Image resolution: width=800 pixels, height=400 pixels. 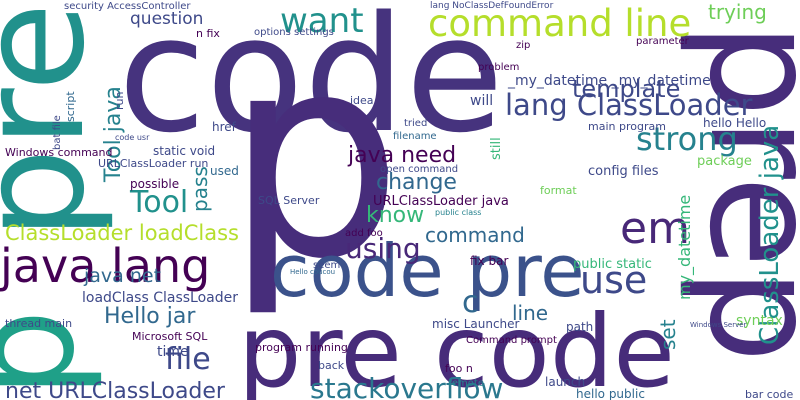 What do you see at coordinates (153, 163) in the screenshot?
I see `word: URLClassLoader run` at bounding box center [153, 163].